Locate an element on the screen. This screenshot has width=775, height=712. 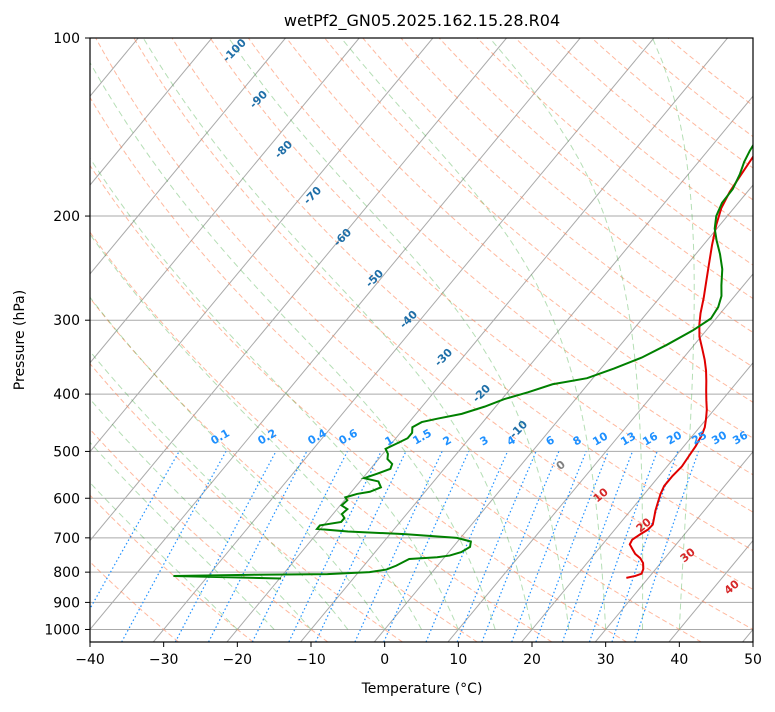
x-tick-label: −30 is located at coordinates (164, 660).